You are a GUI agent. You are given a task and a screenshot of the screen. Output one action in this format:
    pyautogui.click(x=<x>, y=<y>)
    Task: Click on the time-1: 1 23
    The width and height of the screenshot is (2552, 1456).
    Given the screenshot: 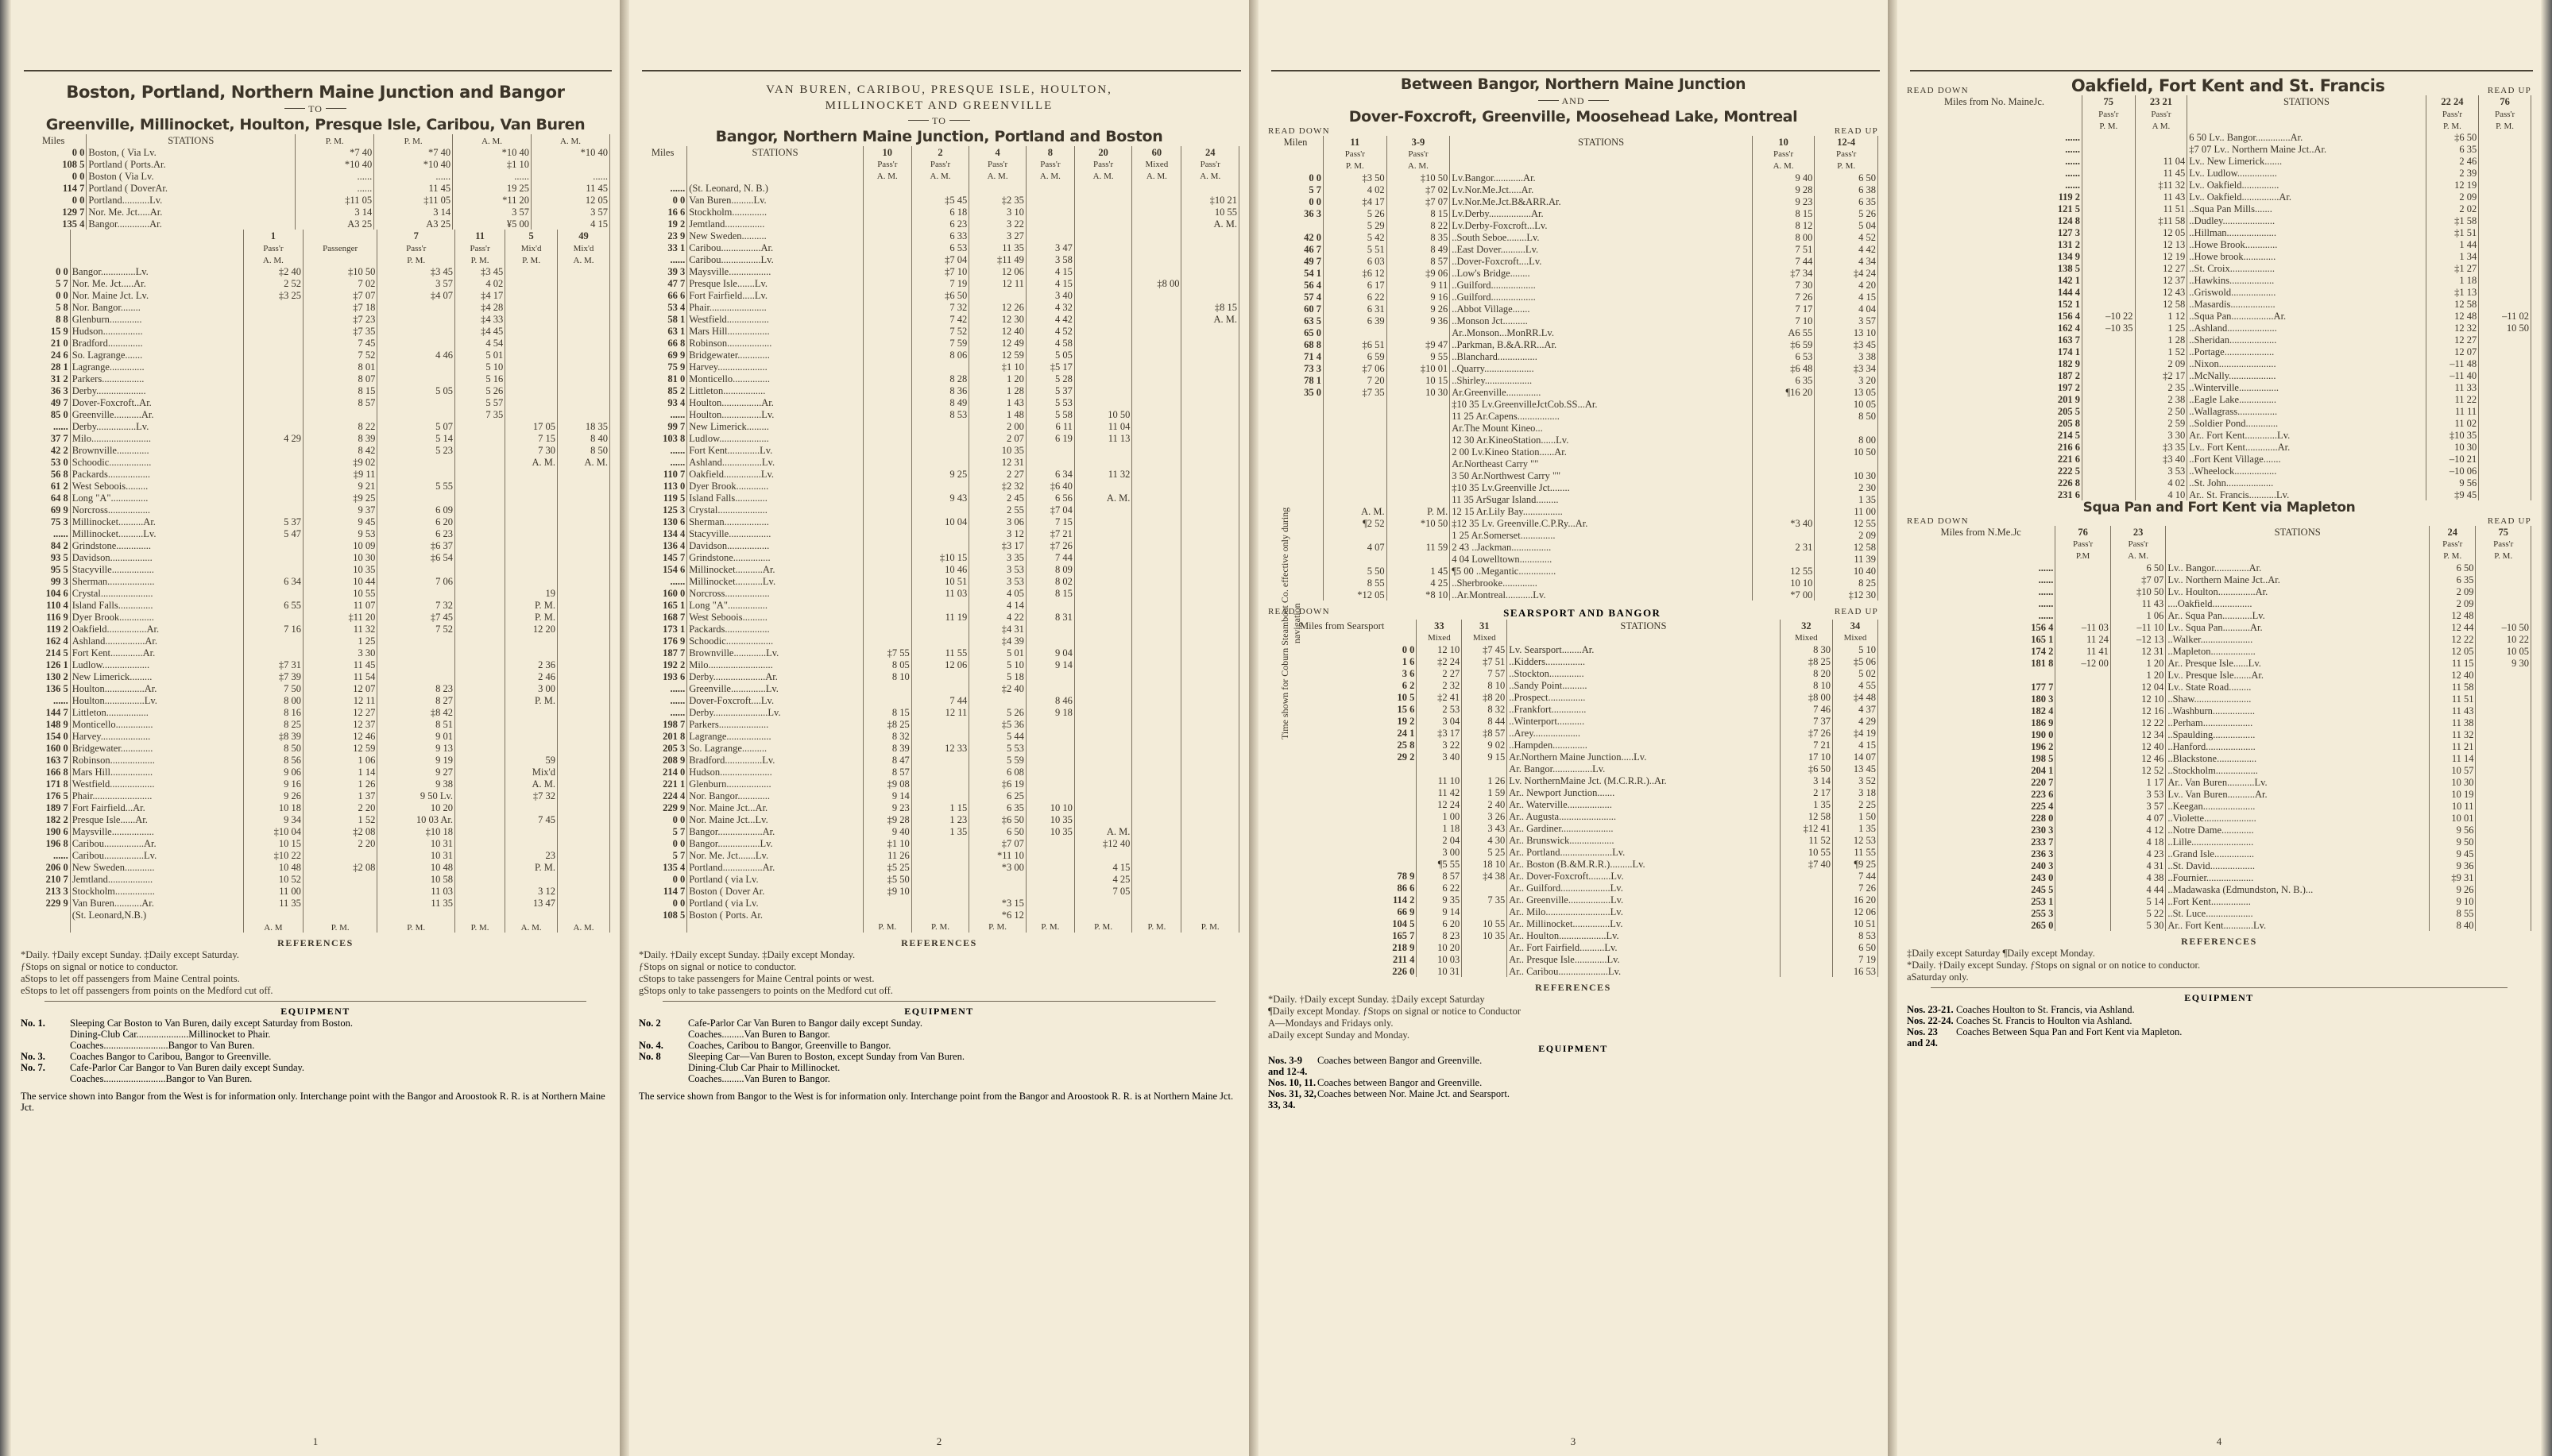 What is the action you would take?
    pyautogui.click(x=940, y=819)
    